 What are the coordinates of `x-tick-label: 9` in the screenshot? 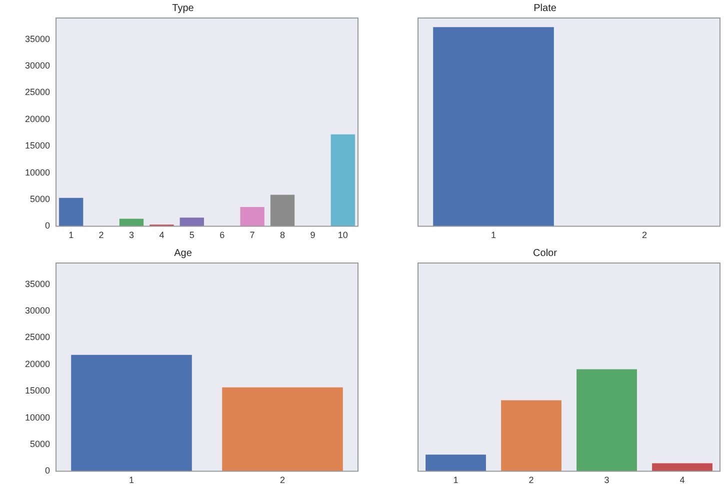 It's located at (313, 235).